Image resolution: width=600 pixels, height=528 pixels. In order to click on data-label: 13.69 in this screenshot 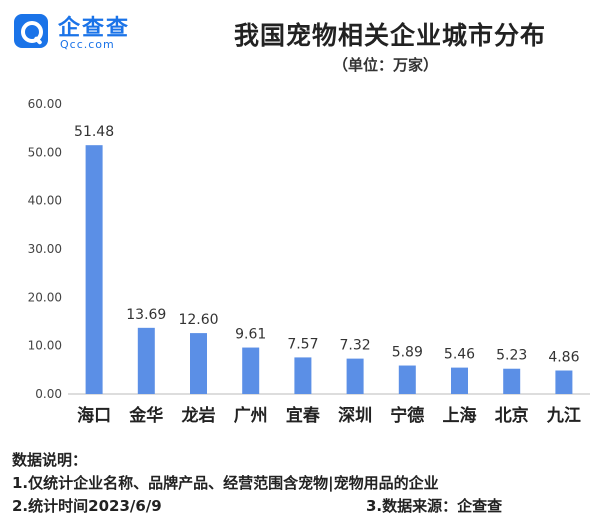, I will do `click(146, 315)`.